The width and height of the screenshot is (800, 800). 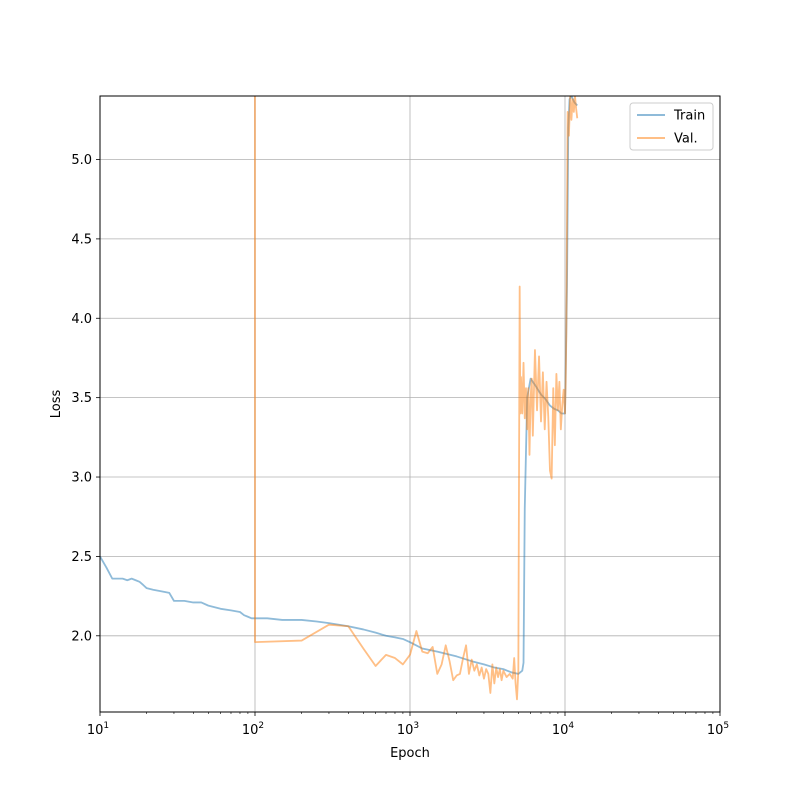 I want to click on legend-label-val: Val., so click(x=686, y=139).